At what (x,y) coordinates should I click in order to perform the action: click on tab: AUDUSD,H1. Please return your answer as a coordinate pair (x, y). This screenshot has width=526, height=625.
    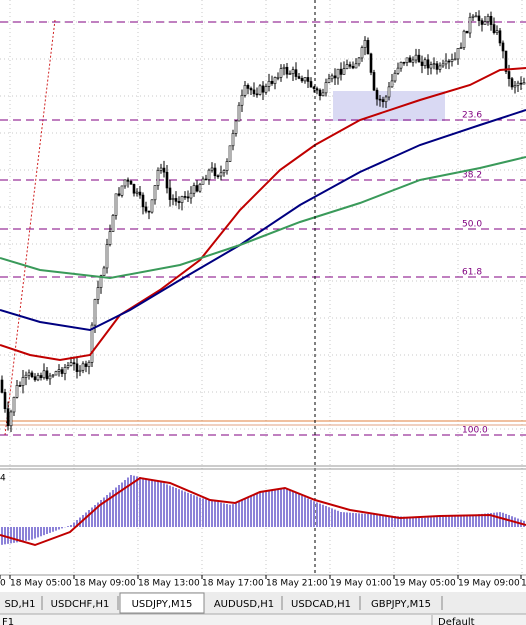
    Looking at the image, I should click on (244, 604).